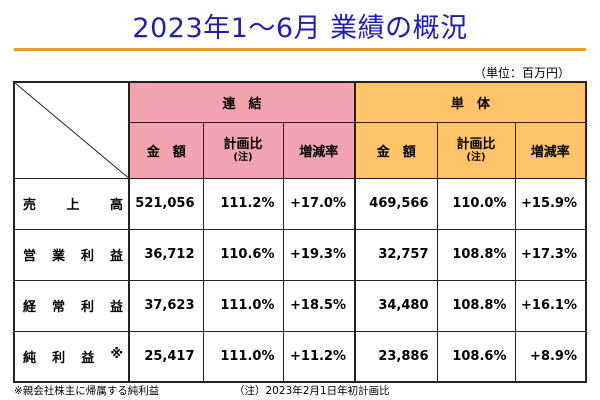  I want to click on page-title: 2023年1～6月 業績の概況, so click(300, 28).